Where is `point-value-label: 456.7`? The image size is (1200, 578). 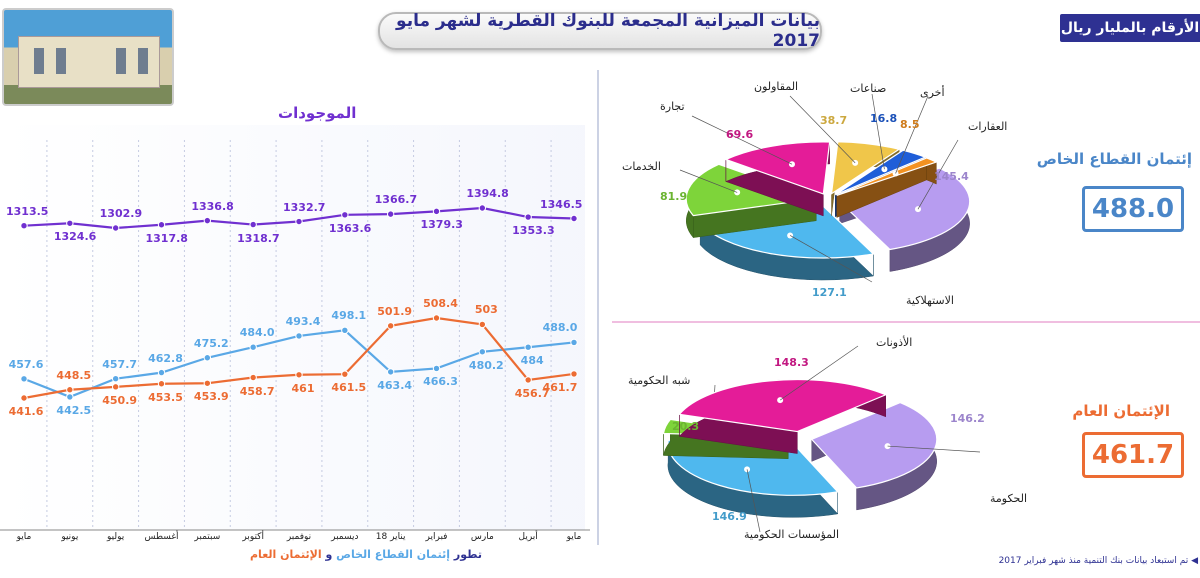 point-value-label: 456.7 is located at coordinates (532, 393).